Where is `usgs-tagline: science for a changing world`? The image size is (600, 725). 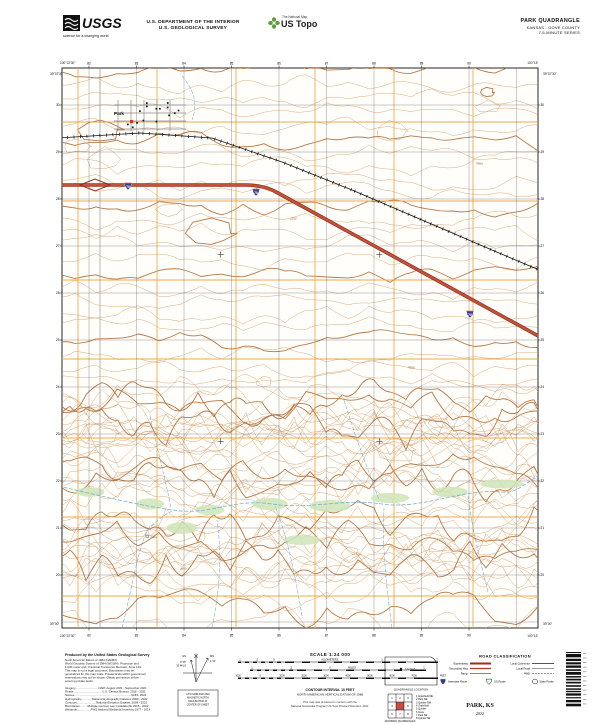
usgs-tagline: science for a changing world is located at coordinates (86, 36).